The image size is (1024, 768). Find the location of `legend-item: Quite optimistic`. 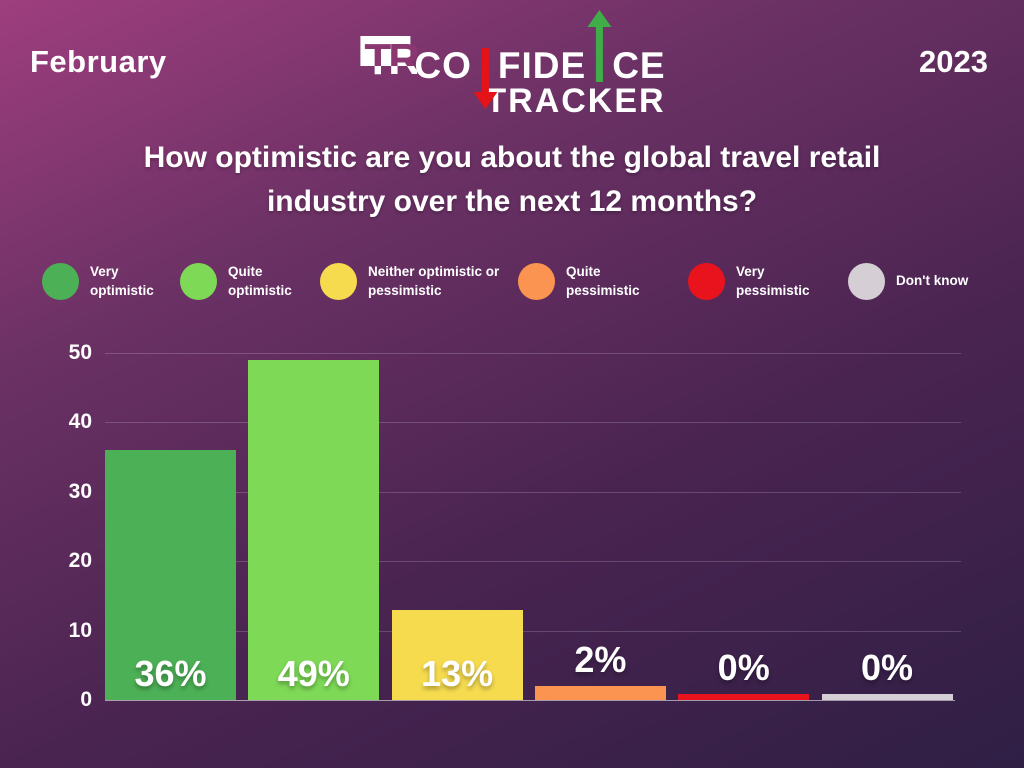

legend-item: Quite optimistic is located at coordinates (248, 281).